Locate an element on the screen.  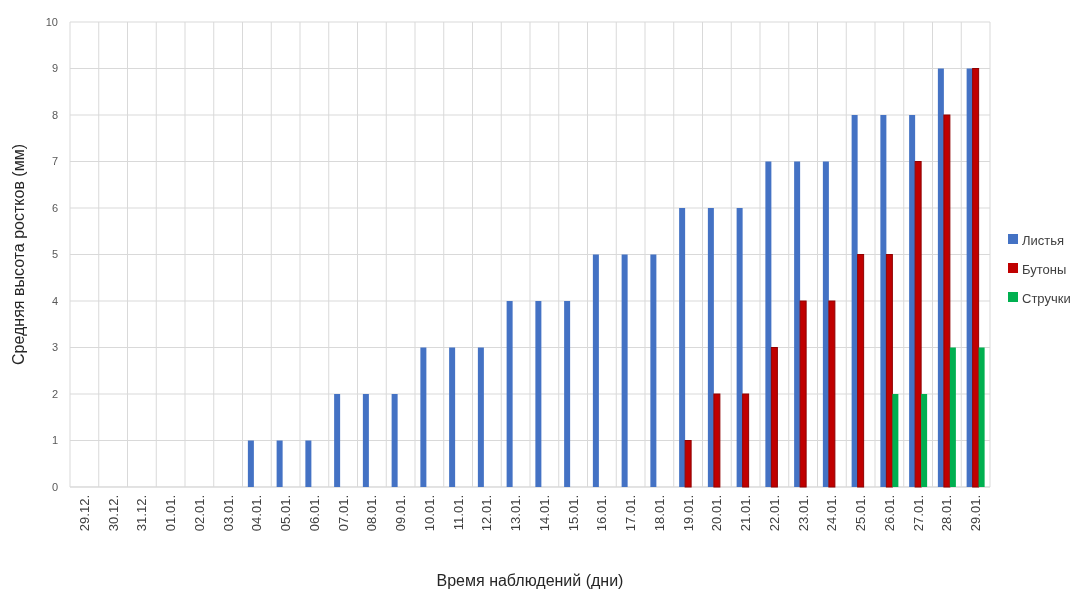
y-axis-title: Средняя высота ростков (мм) is located at coordinates (18, 254).